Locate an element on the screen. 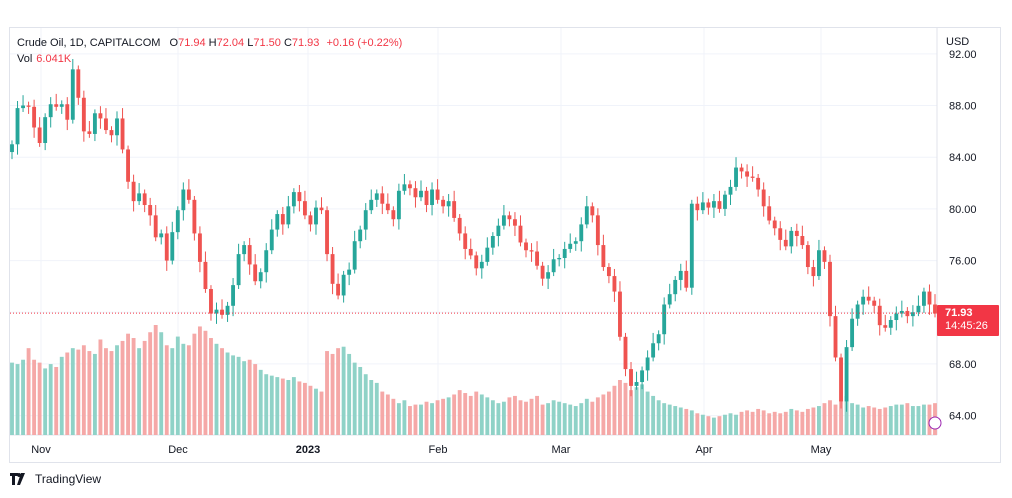  last-price-tag: 71.93 14:45:26 is located at coordinates (968, 320).